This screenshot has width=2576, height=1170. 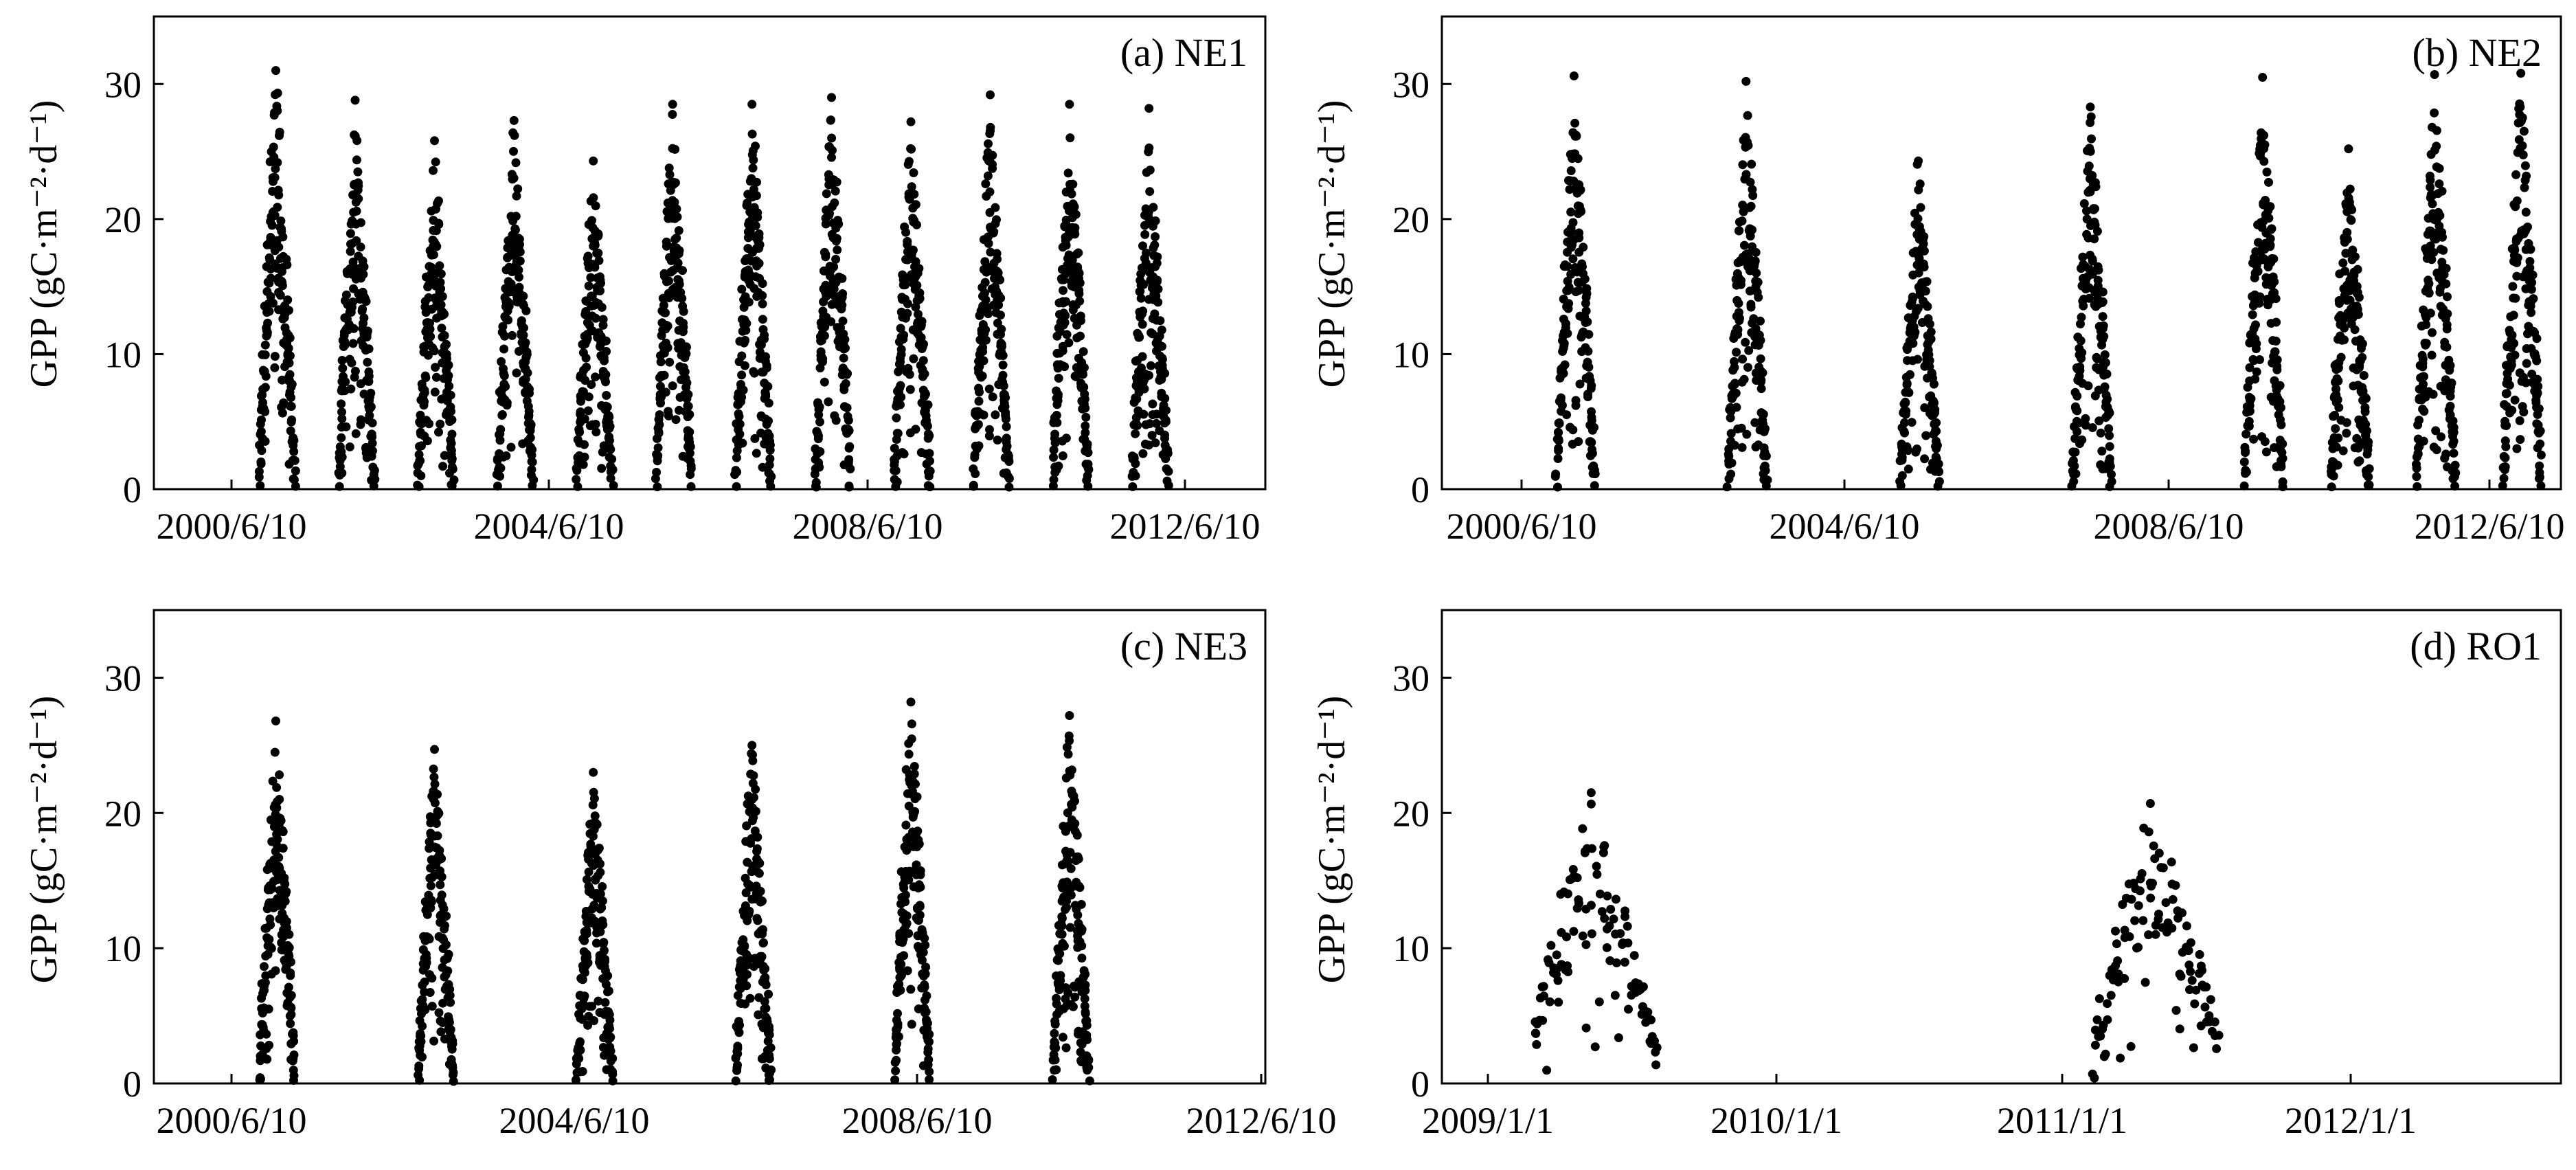 I want to click on x-tick-label: 2010/1/1, so click(x=1776, y=1120).